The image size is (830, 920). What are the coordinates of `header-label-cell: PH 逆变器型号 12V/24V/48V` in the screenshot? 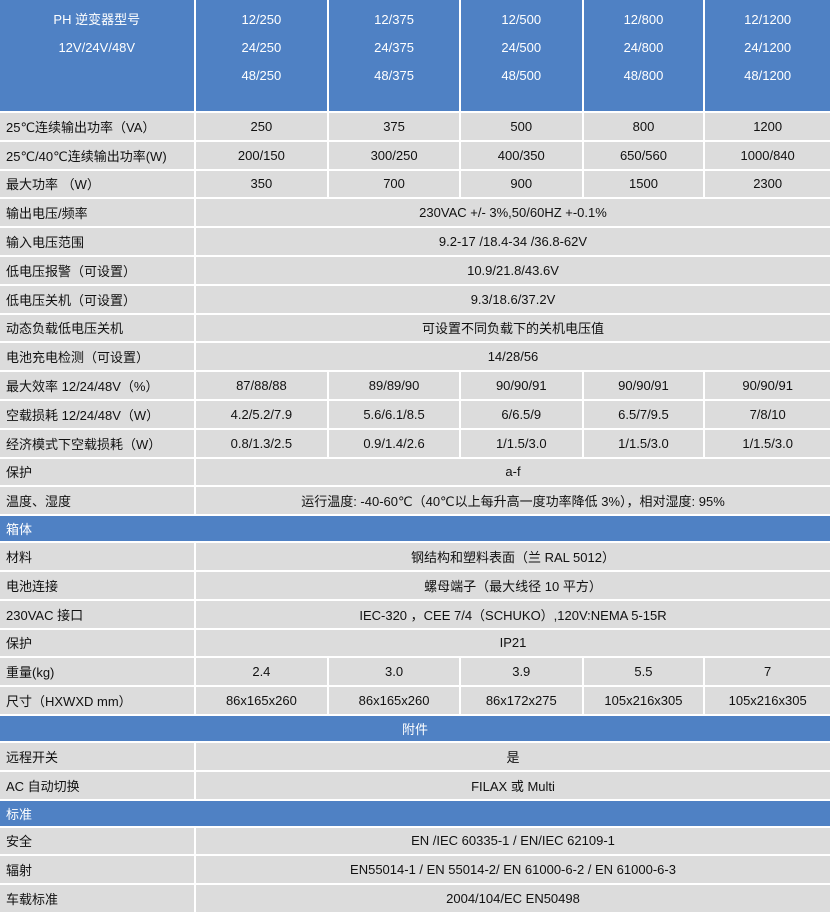 It's located at (97, 55).